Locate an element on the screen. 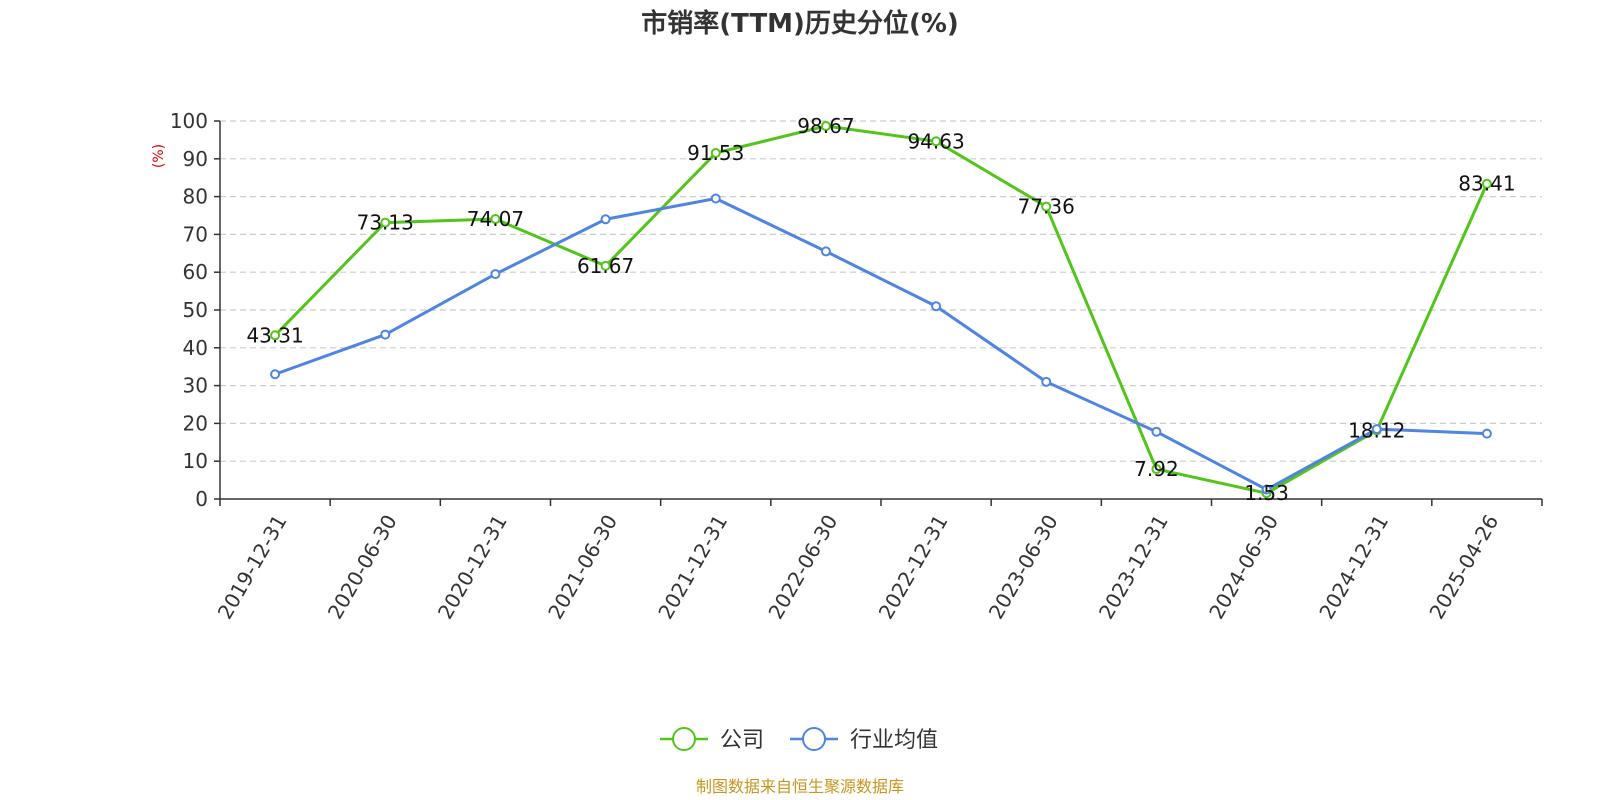  legend-label: 行业均值 is located at coordinates (894, 740).